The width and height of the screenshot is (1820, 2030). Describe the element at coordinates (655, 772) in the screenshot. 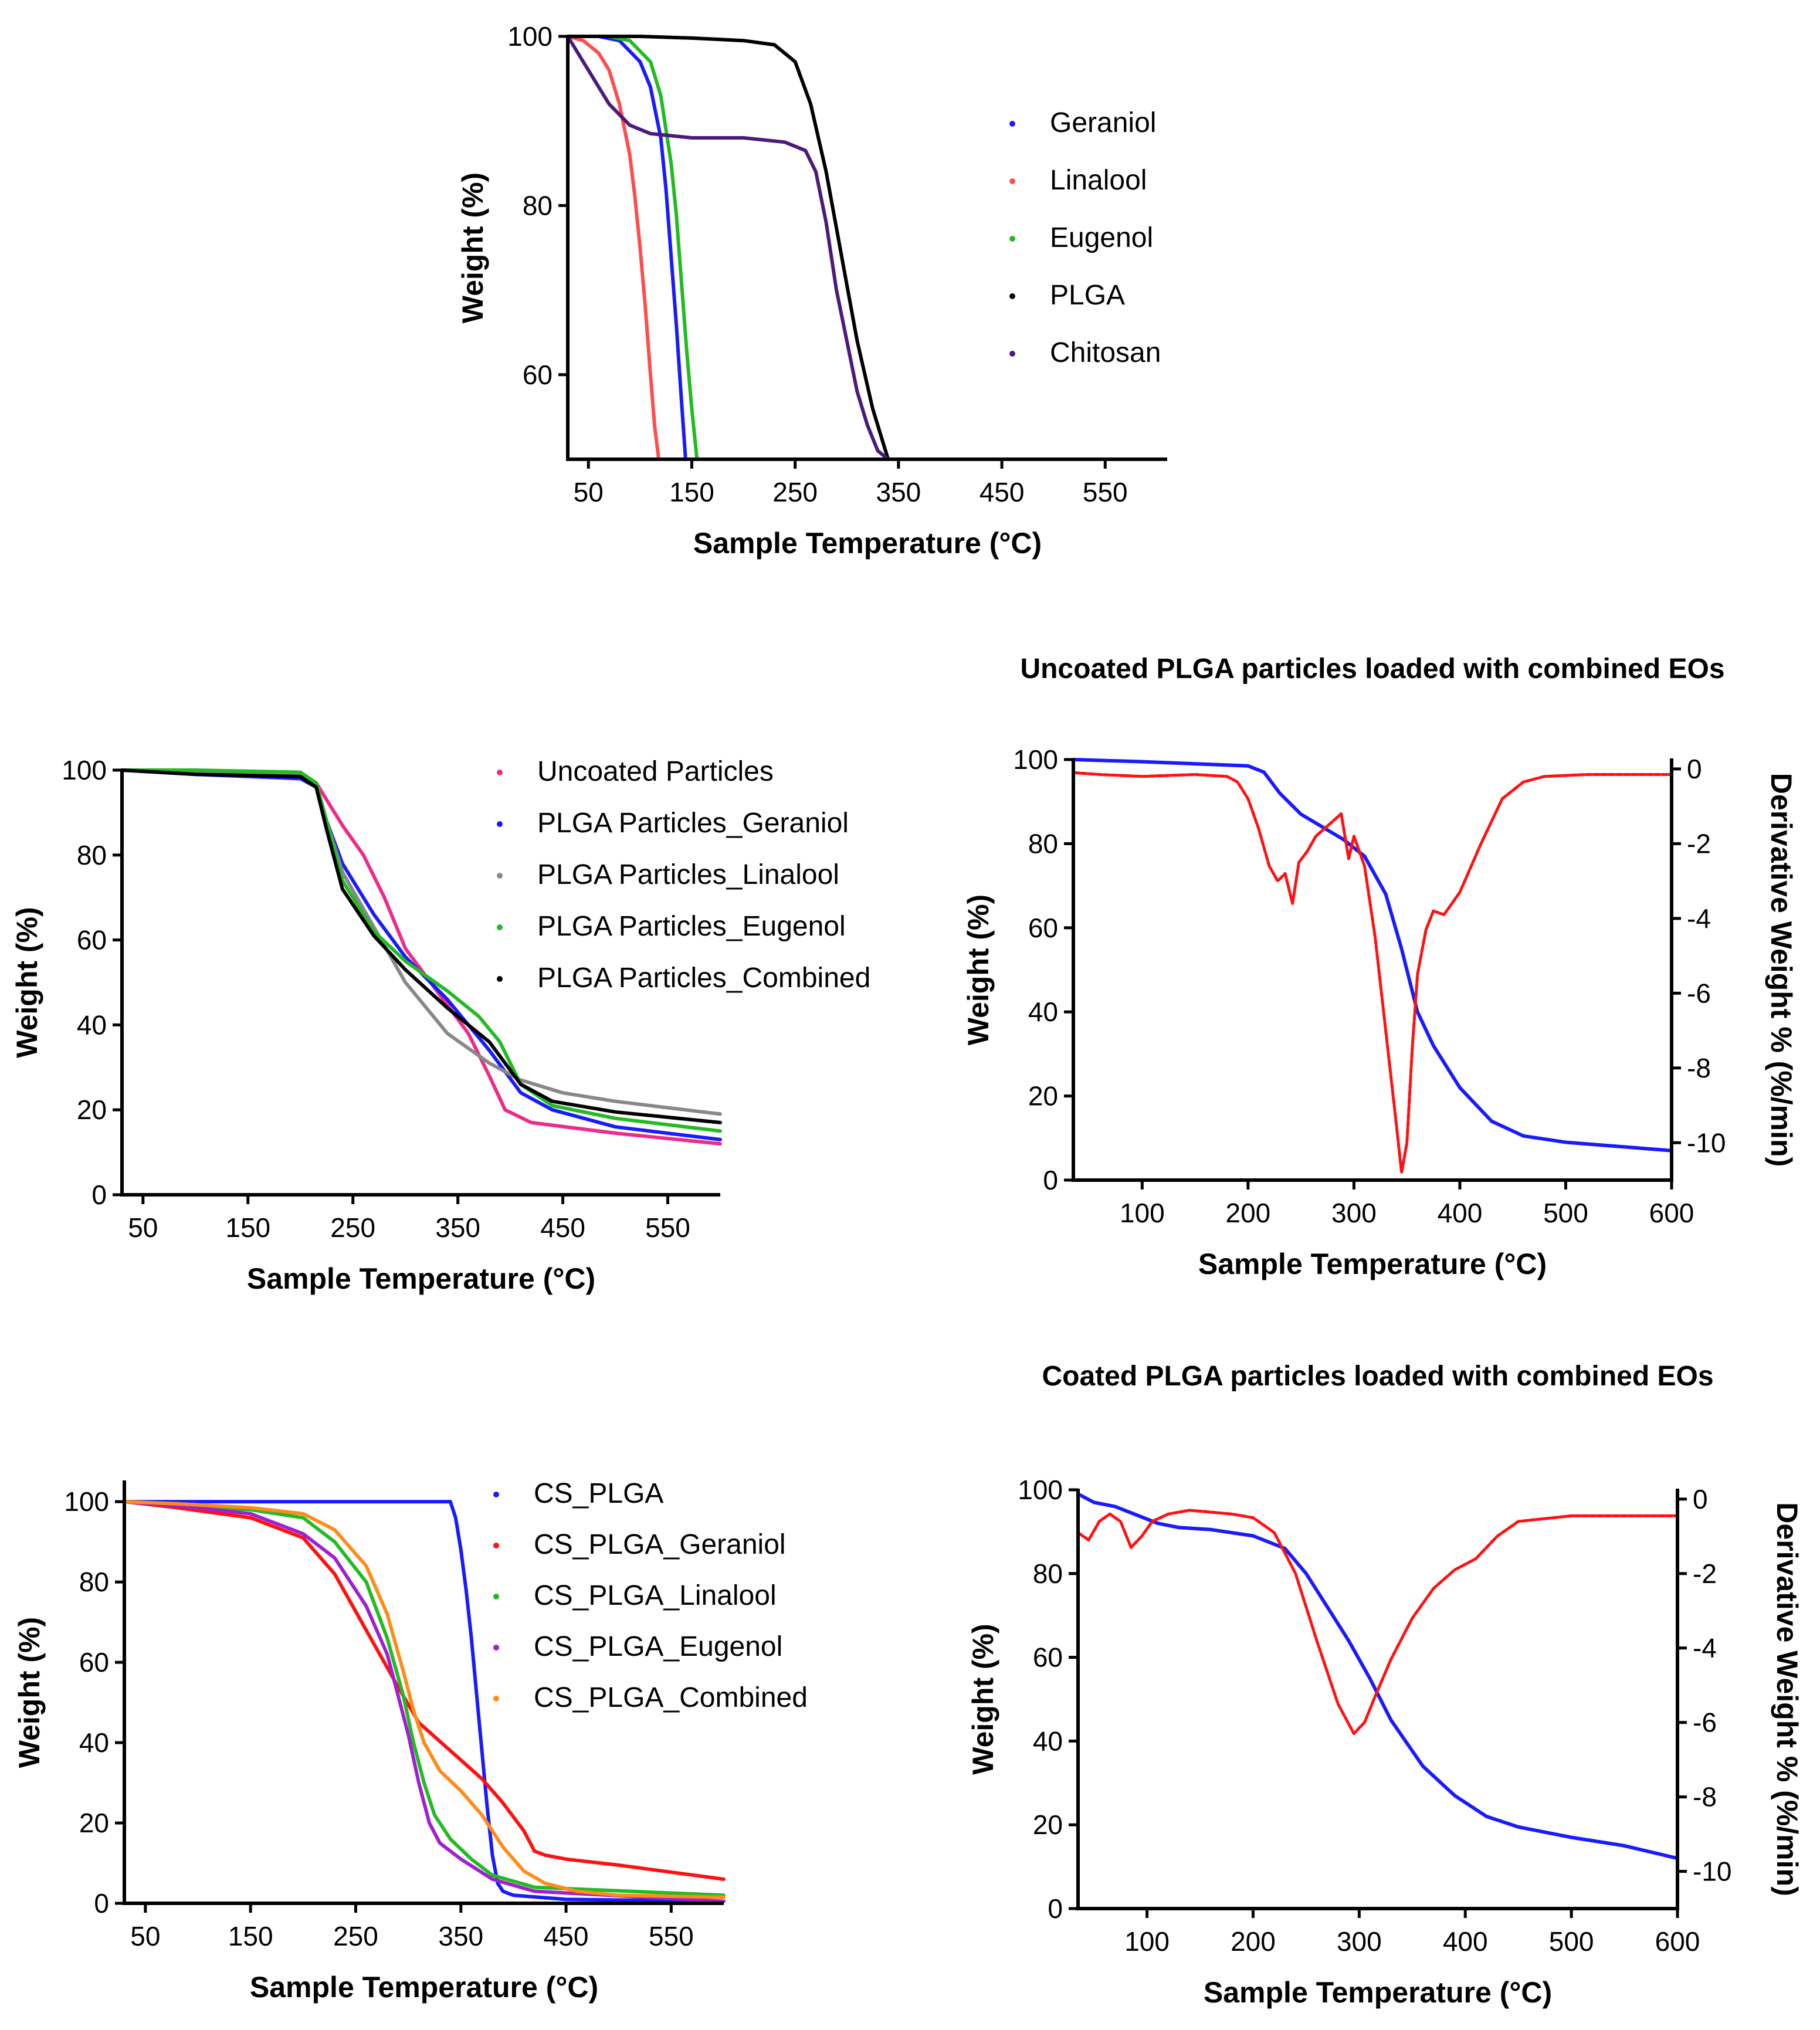

I see `legend-label: Uncoated Particles` at that location.